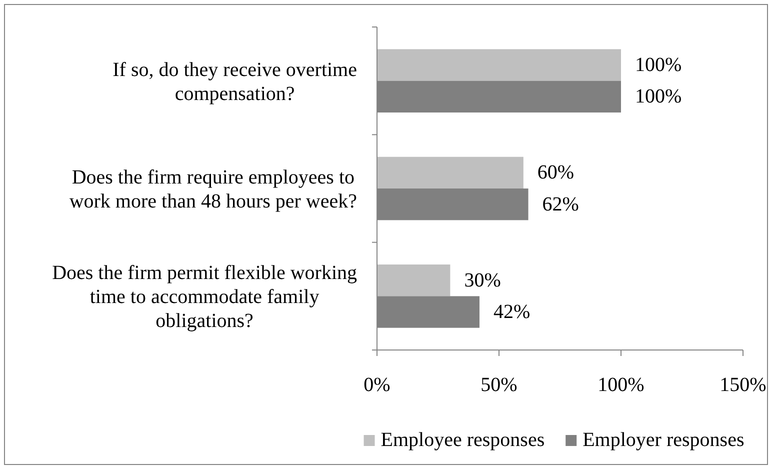 The height and width of the screenshot is (469, 772). What do you see at coordinates (204, 297) in the screenshot?
I see `y-tick-label: Does the firm permit flexible working time to accommodate family obligations?` at bounding box center [204, 297].